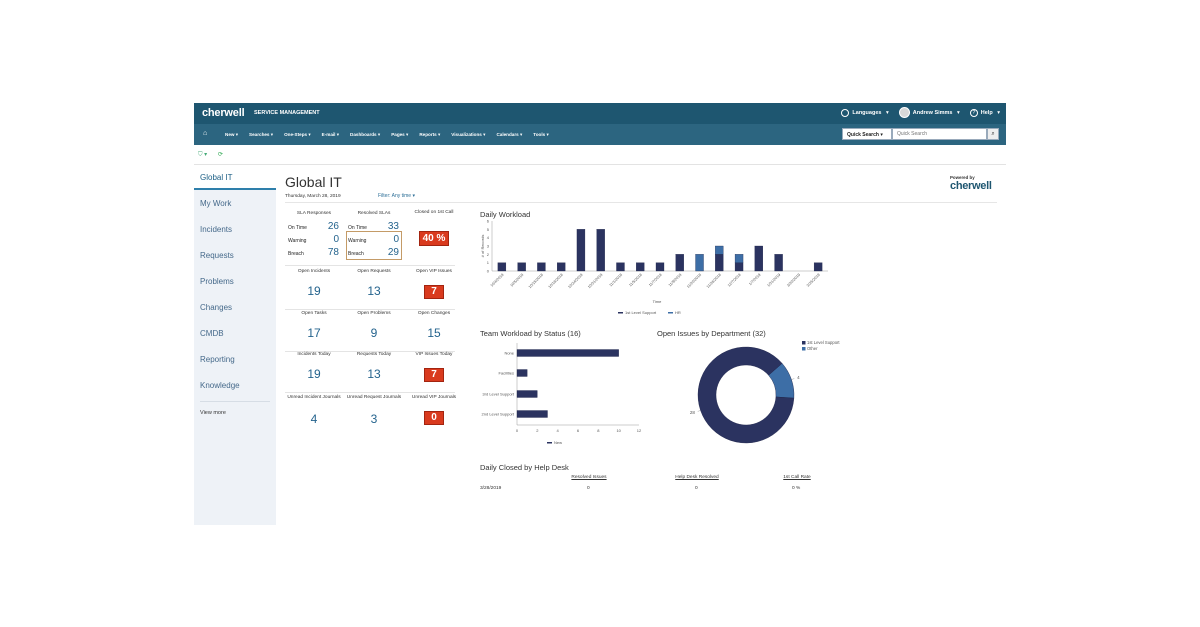 The width and height of the screenshot is (1200, 627). I want to click on kpi-value: 17, so click(314, 333).